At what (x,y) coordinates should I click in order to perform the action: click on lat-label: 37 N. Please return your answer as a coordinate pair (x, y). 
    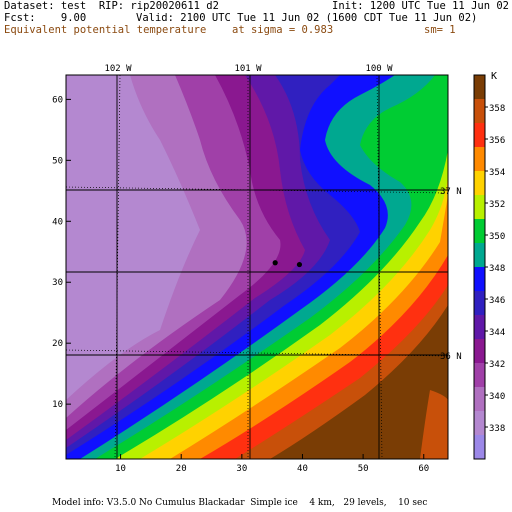
    Looking at the image, I should click on (451, 192).